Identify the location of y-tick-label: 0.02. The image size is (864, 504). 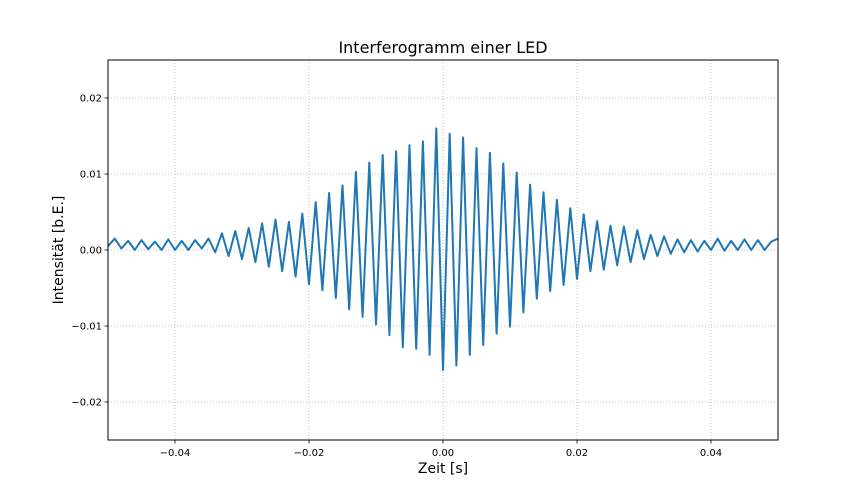
(91, 99).